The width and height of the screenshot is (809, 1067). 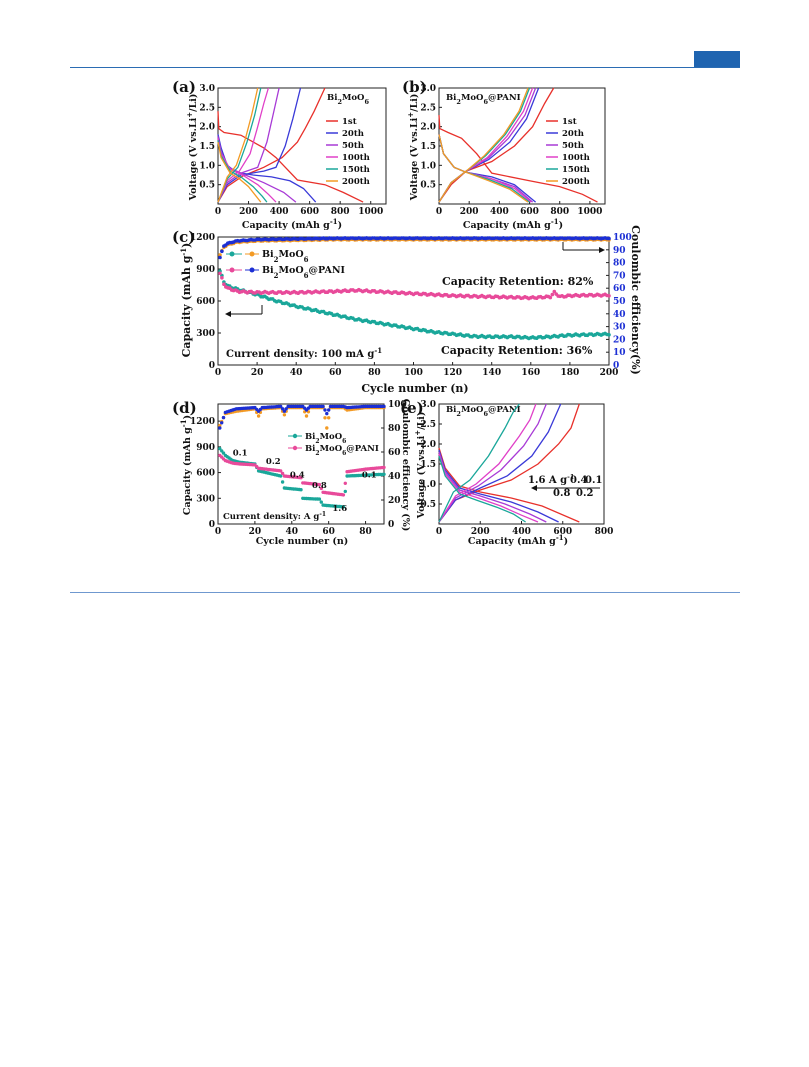 I want to click on rate-label-d-1: 0.2, so click(x=273, y=462).